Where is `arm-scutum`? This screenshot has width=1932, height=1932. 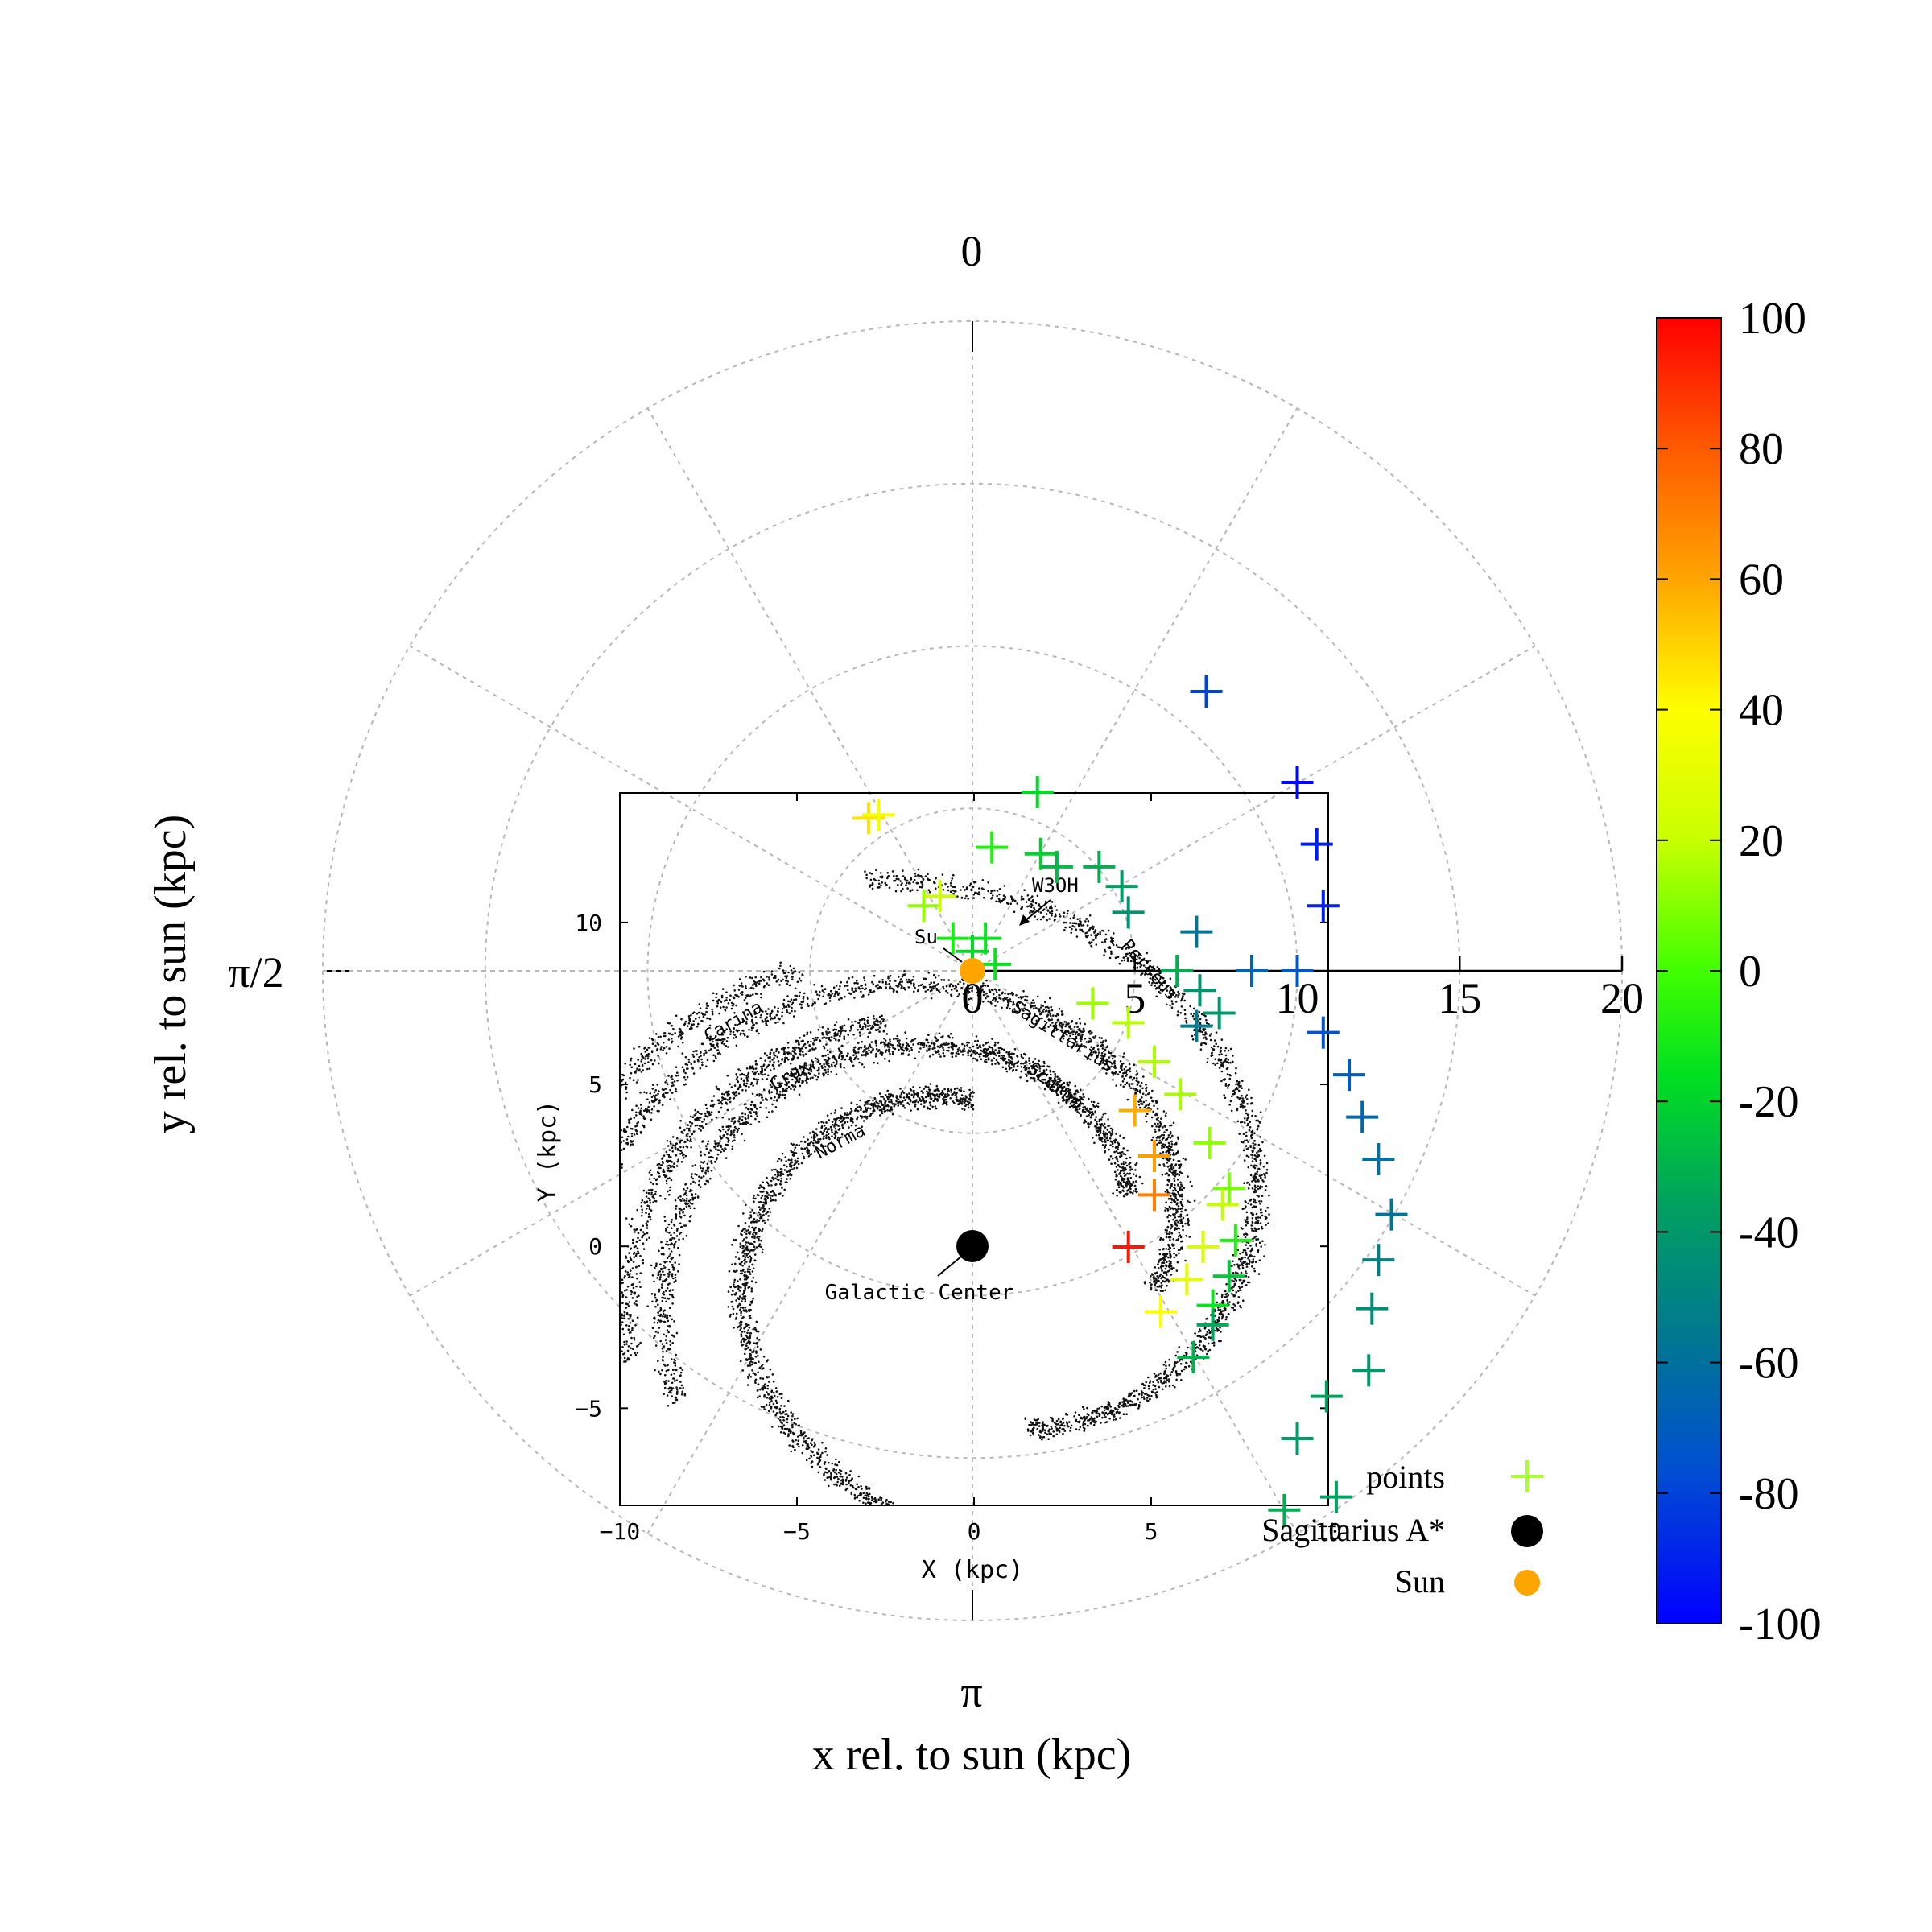 arm-scutum is located at coordinates (895, 1219).